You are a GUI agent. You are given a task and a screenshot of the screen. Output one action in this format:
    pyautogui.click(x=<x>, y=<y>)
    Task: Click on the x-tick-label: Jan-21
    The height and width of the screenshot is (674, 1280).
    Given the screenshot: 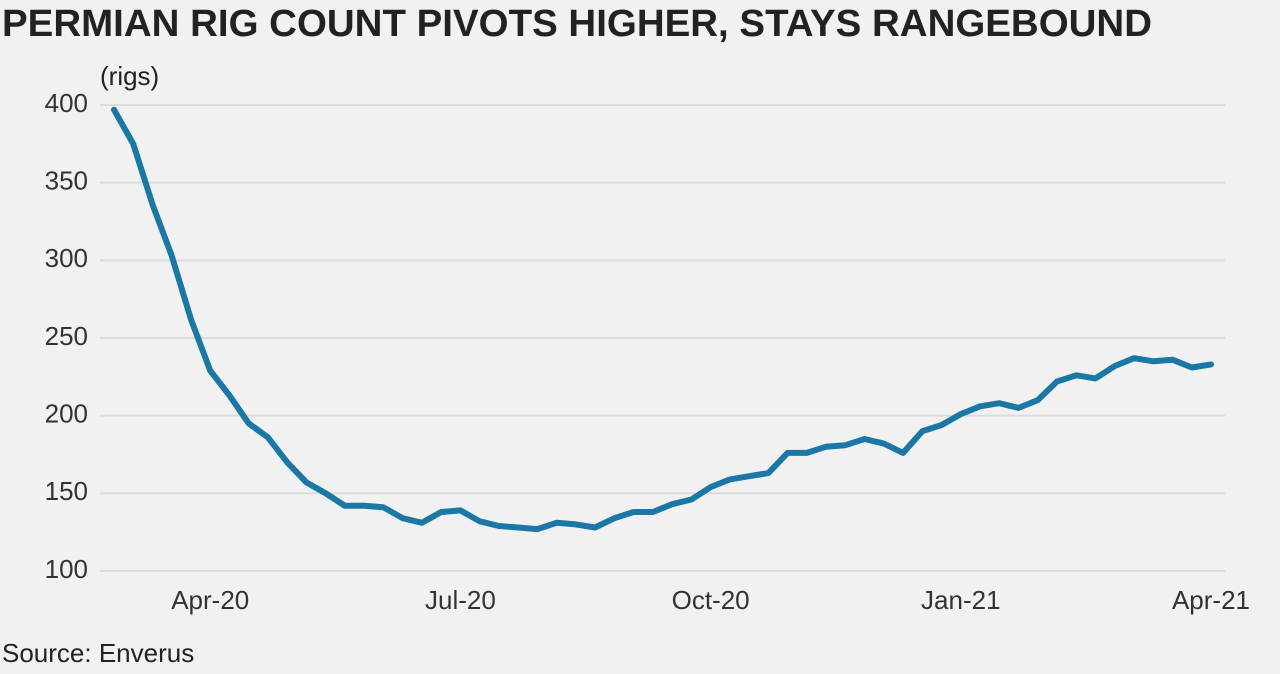 What is the action you would take?
    pyautogui.click(x=961, y=600)
    